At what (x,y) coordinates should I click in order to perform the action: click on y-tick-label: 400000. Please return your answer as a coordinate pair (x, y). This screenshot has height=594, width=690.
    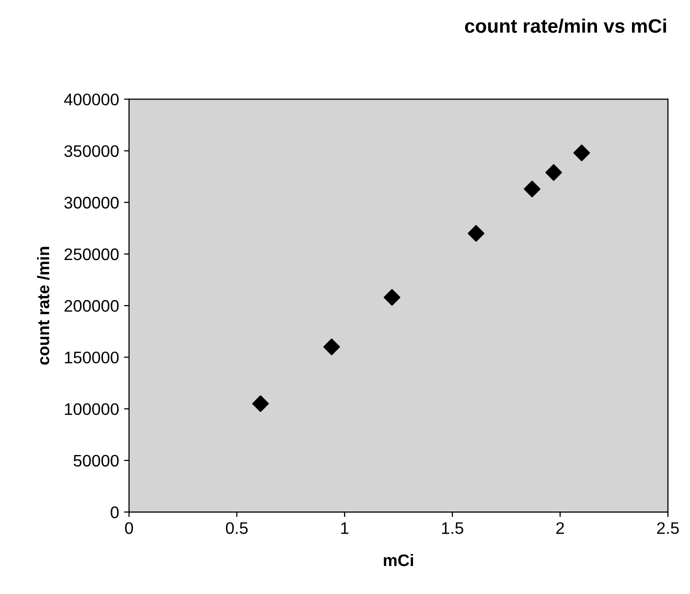
    Looking at the image, I should click on (91, 100).